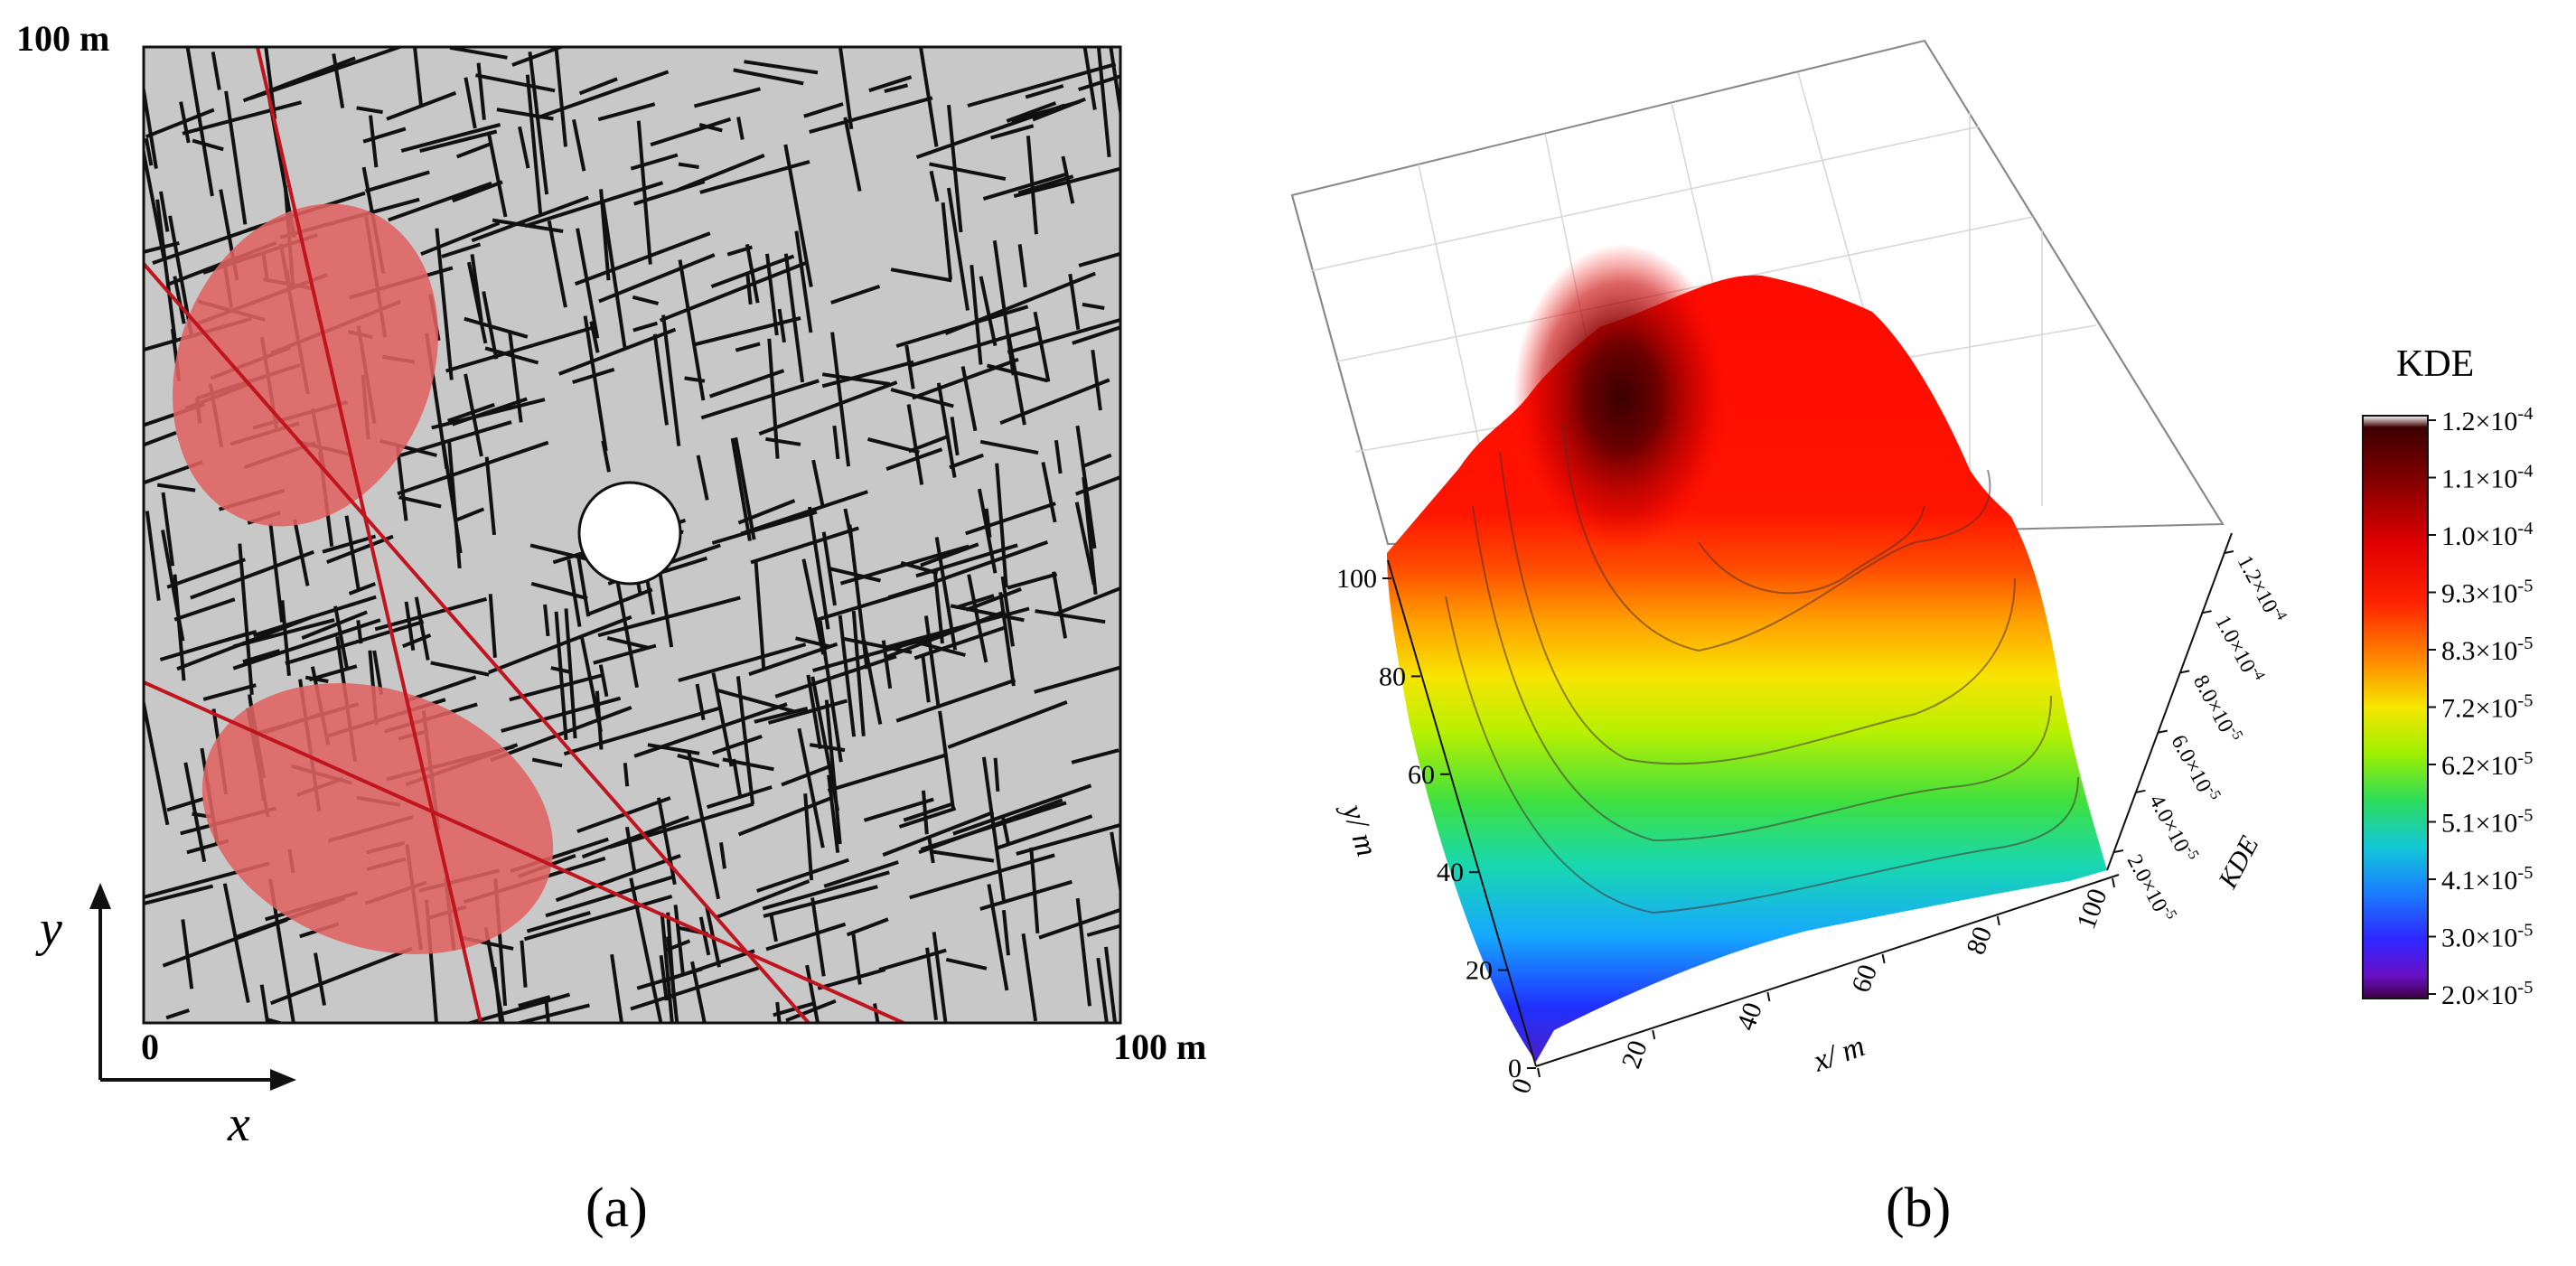 The width and height of the screenshot is (2576, 1266). What do you see at coordinates (1356, 579) in the screenshot?
I see `tick-label: 100` at bounding box center [1356, 579].